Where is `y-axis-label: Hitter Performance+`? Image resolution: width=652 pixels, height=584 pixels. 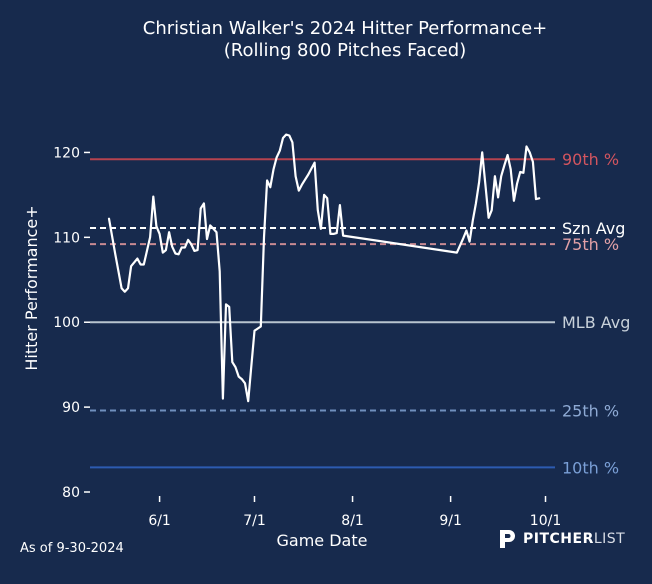 y-axis-label: Hitter Performance+ is located at coordinates (31, 287).